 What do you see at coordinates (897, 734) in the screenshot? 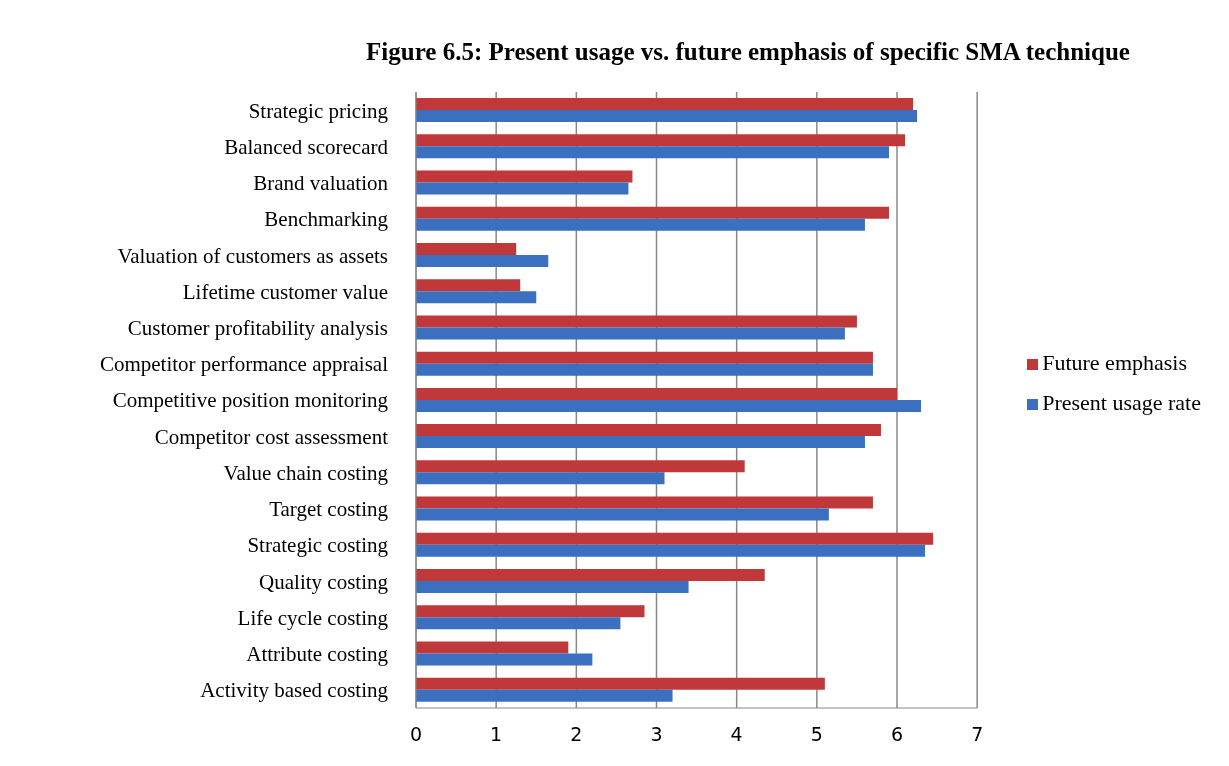
I see `x-tick-label: 6` at bounding box center [897, 734].